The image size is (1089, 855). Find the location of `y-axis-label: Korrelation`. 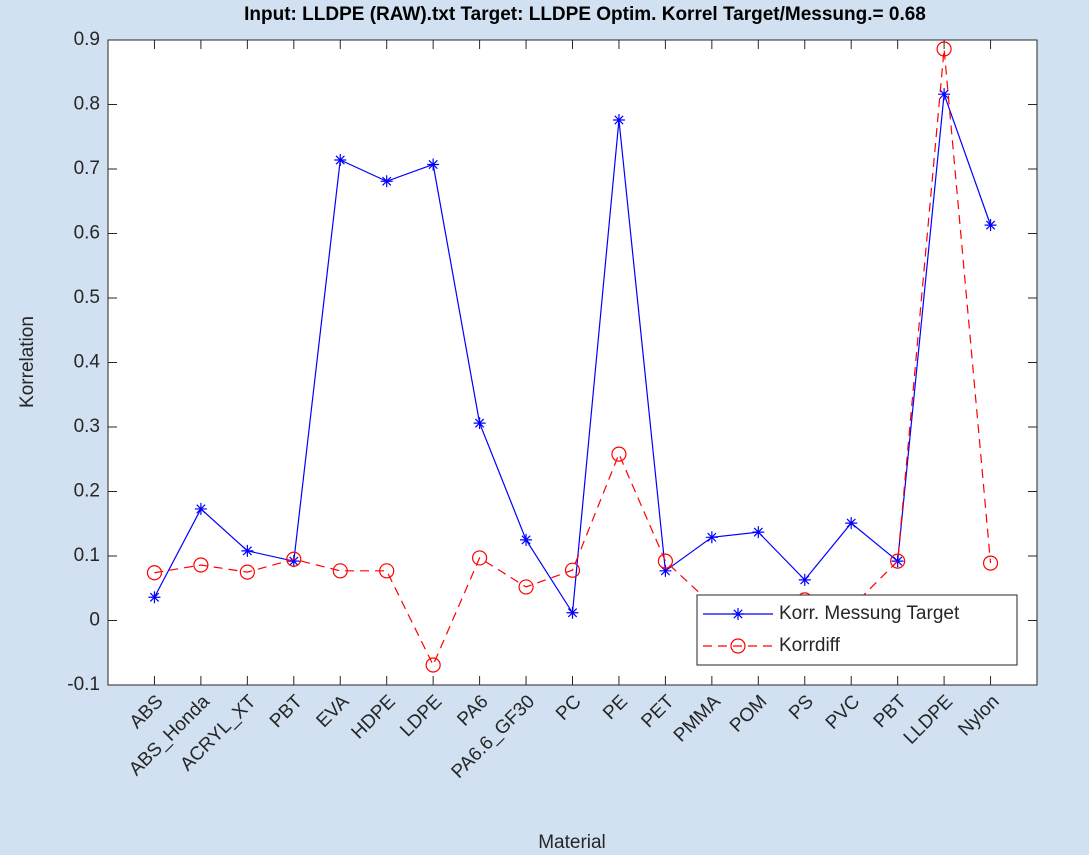

y-axis-label: Korrelation is located at coordinates (27, 362).